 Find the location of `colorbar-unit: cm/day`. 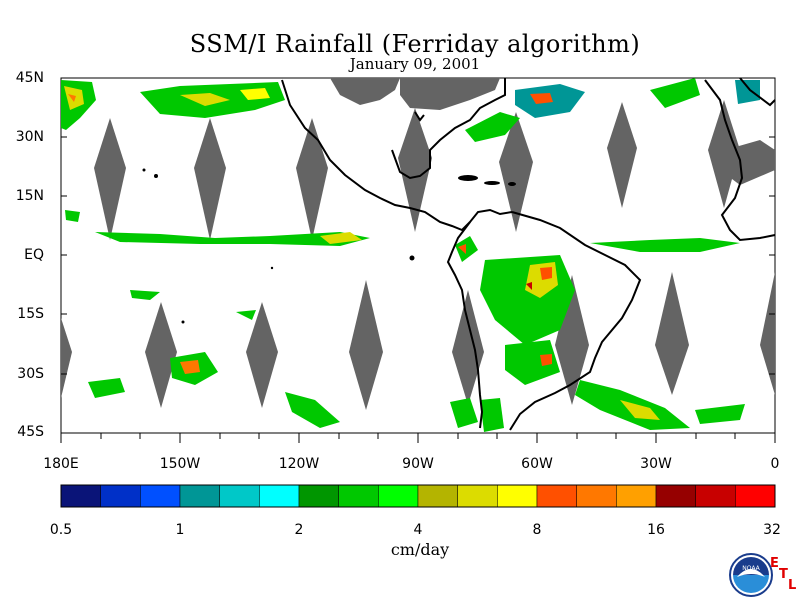

colorbar-unit: cm/day is located at coordinates (420, 549).